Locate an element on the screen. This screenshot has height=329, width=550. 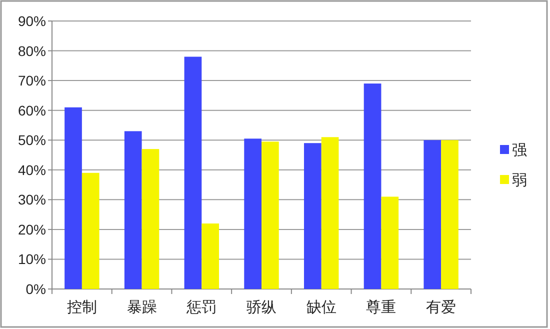
y-tick-label: 0% is located at coordinates (36, 289).